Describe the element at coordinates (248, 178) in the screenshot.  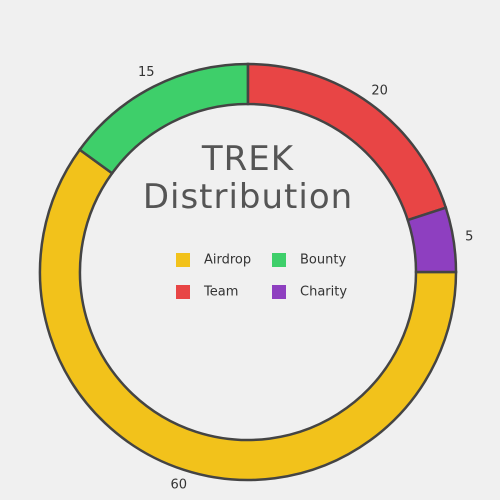
I see `chart-title: TREK Distribution` at that location.